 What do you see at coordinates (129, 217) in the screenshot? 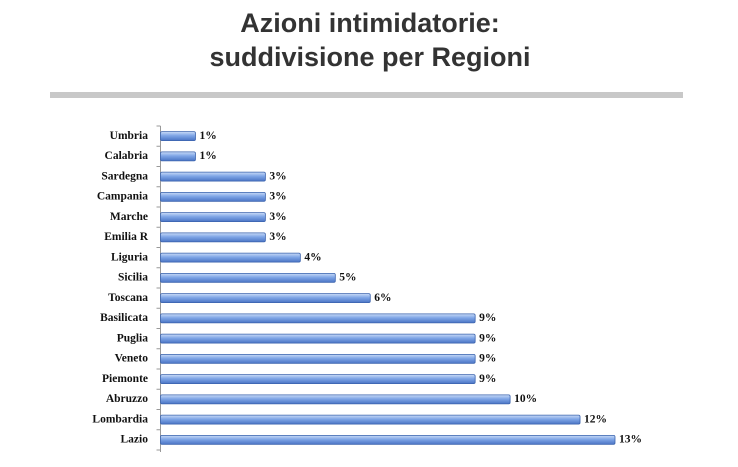
I see `category-label: Marche` at bounding box center [129, 217].